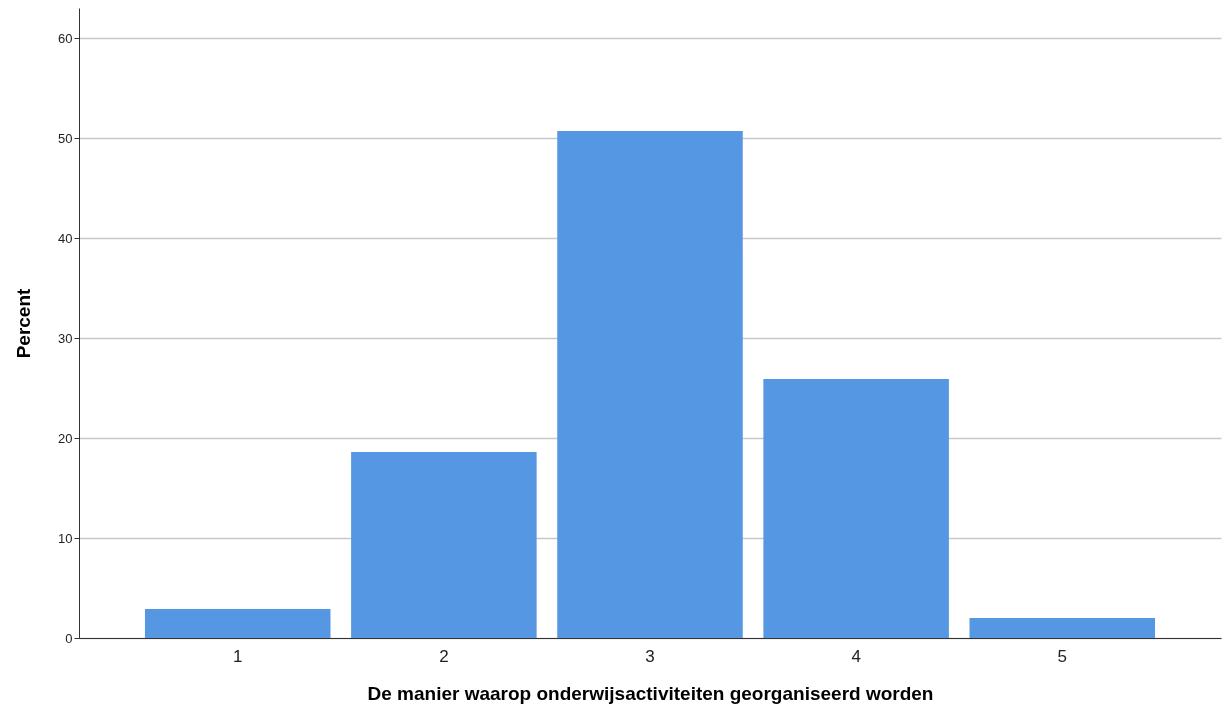 The image size is (1223, 722). I want to click on x-tick-label: 5, so click(1062, 656).